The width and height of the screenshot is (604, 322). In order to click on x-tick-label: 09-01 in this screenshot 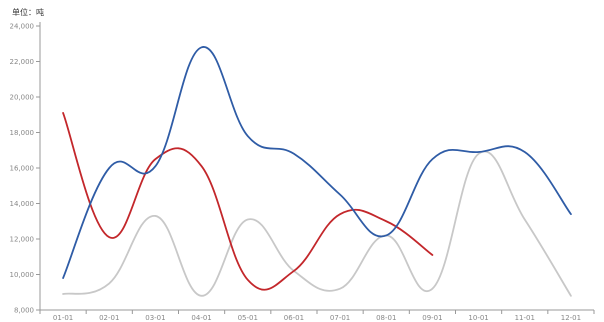, I will do `click(432, 318)`.